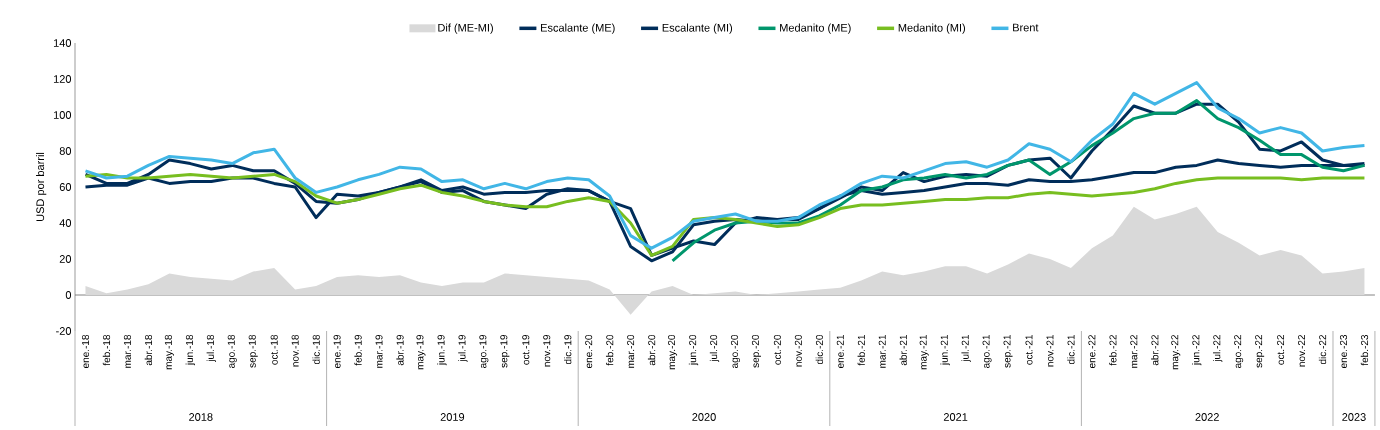  I want to click on x-tick-label: jul.-22, so click(1218, 349).